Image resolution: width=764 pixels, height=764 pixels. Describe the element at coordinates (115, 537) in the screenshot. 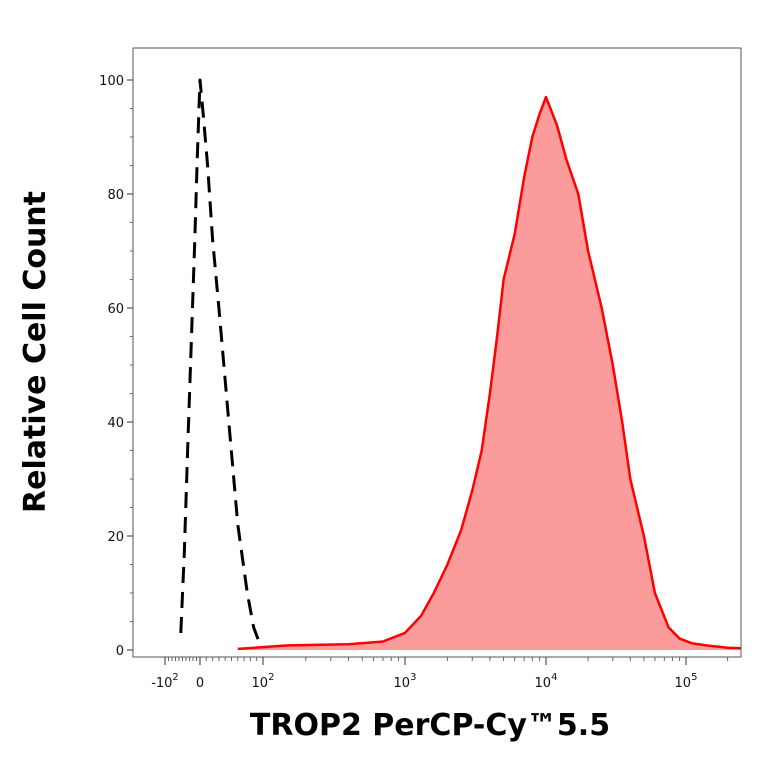

I see `y-tick-label: 20` at that location.